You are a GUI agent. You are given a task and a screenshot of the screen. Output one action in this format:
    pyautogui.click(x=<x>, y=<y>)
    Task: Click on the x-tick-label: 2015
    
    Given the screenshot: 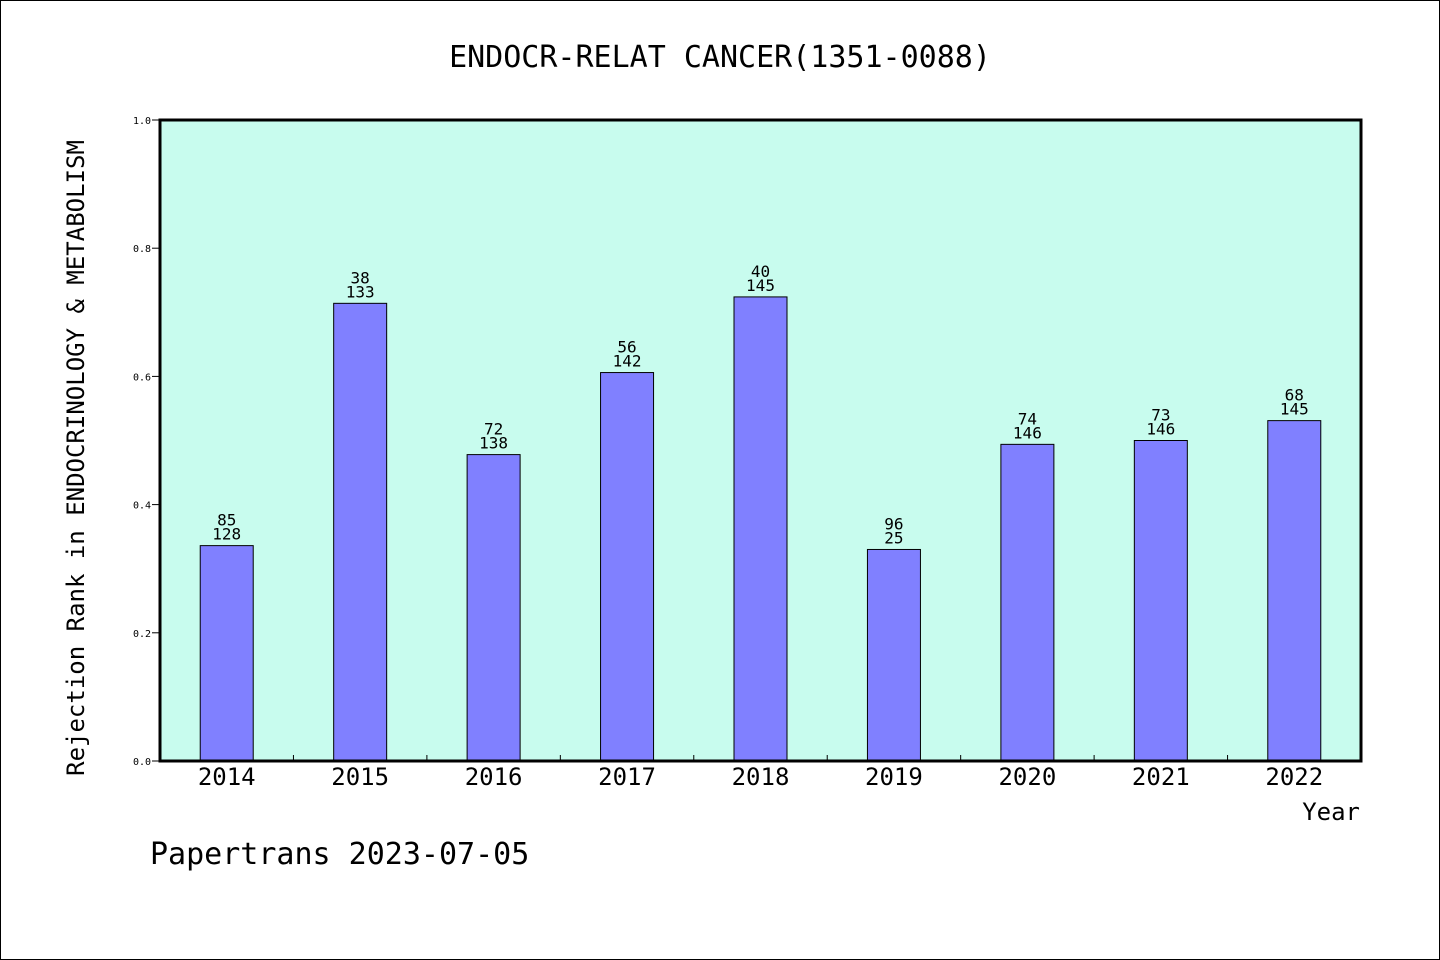 What is the action you would take?
    pyautogui.click(x=360, y=777)
    